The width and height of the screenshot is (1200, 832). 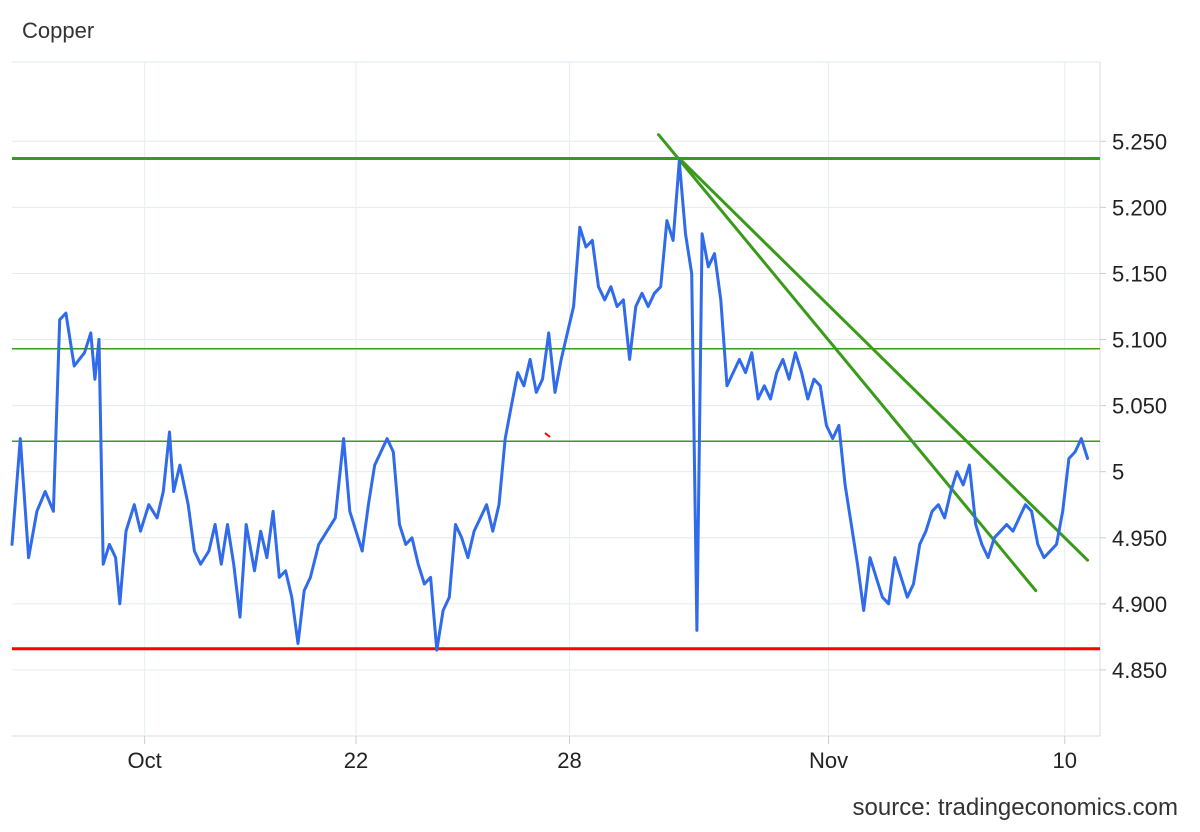 I want to click on source-credit: source: tradingeconomics.com, so click(x=1015, y=807).